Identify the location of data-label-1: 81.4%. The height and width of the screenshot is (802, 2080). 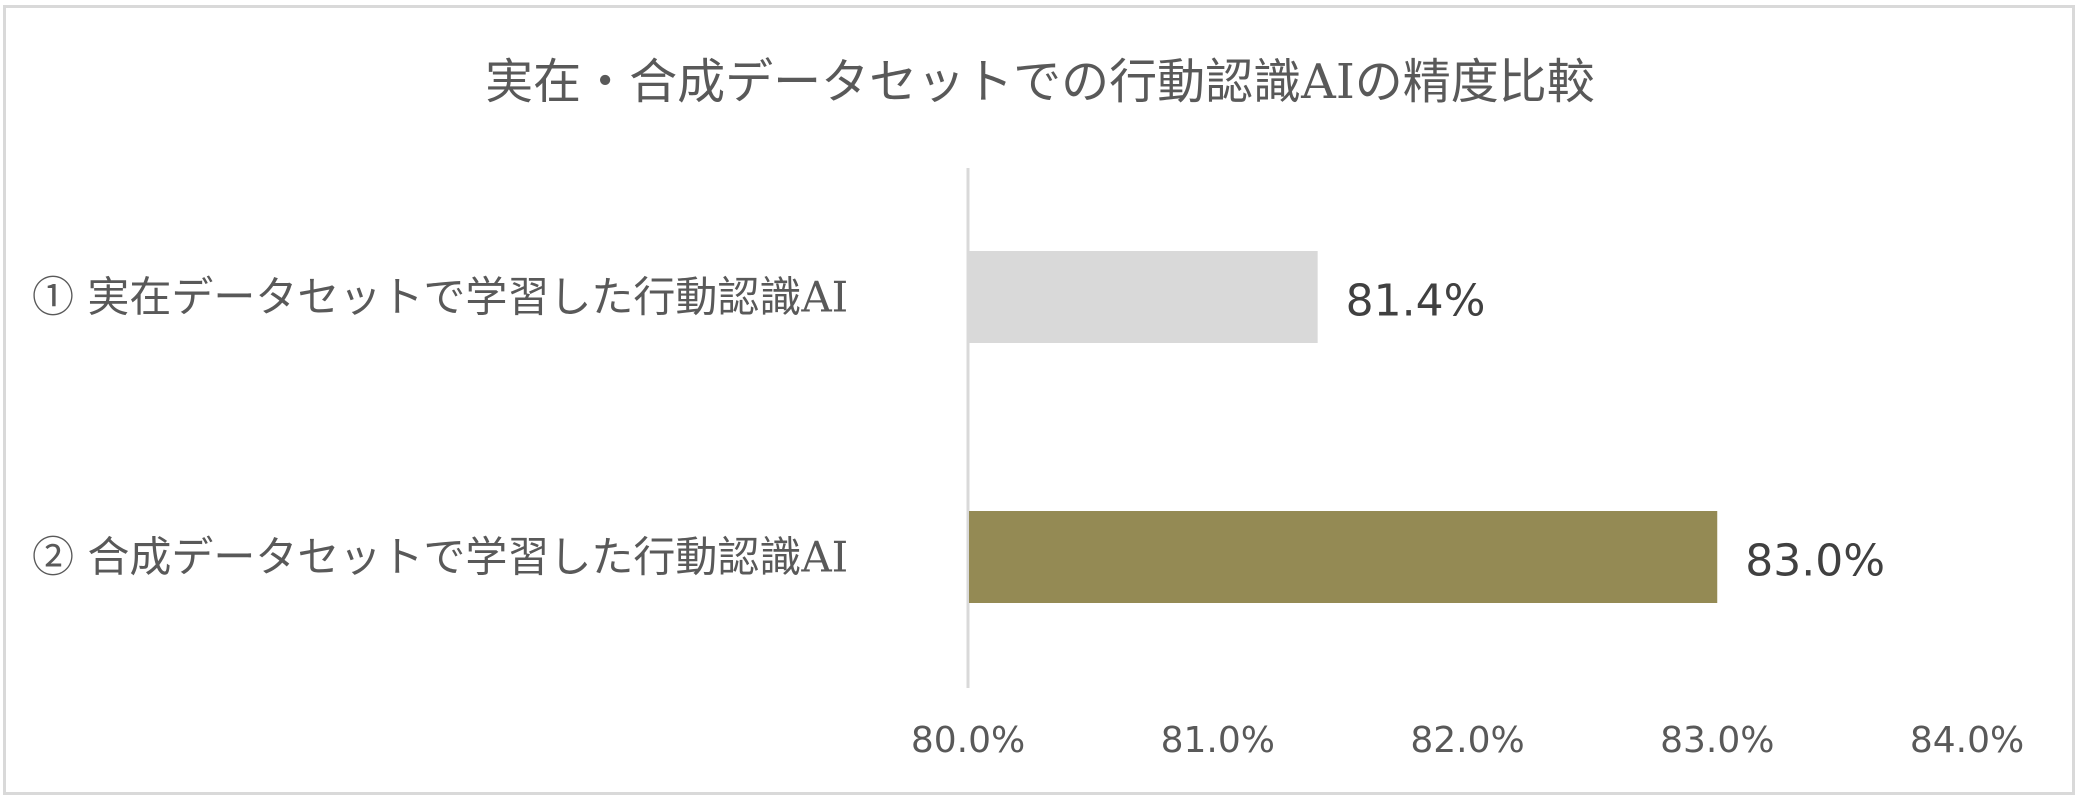
(1416, 301).